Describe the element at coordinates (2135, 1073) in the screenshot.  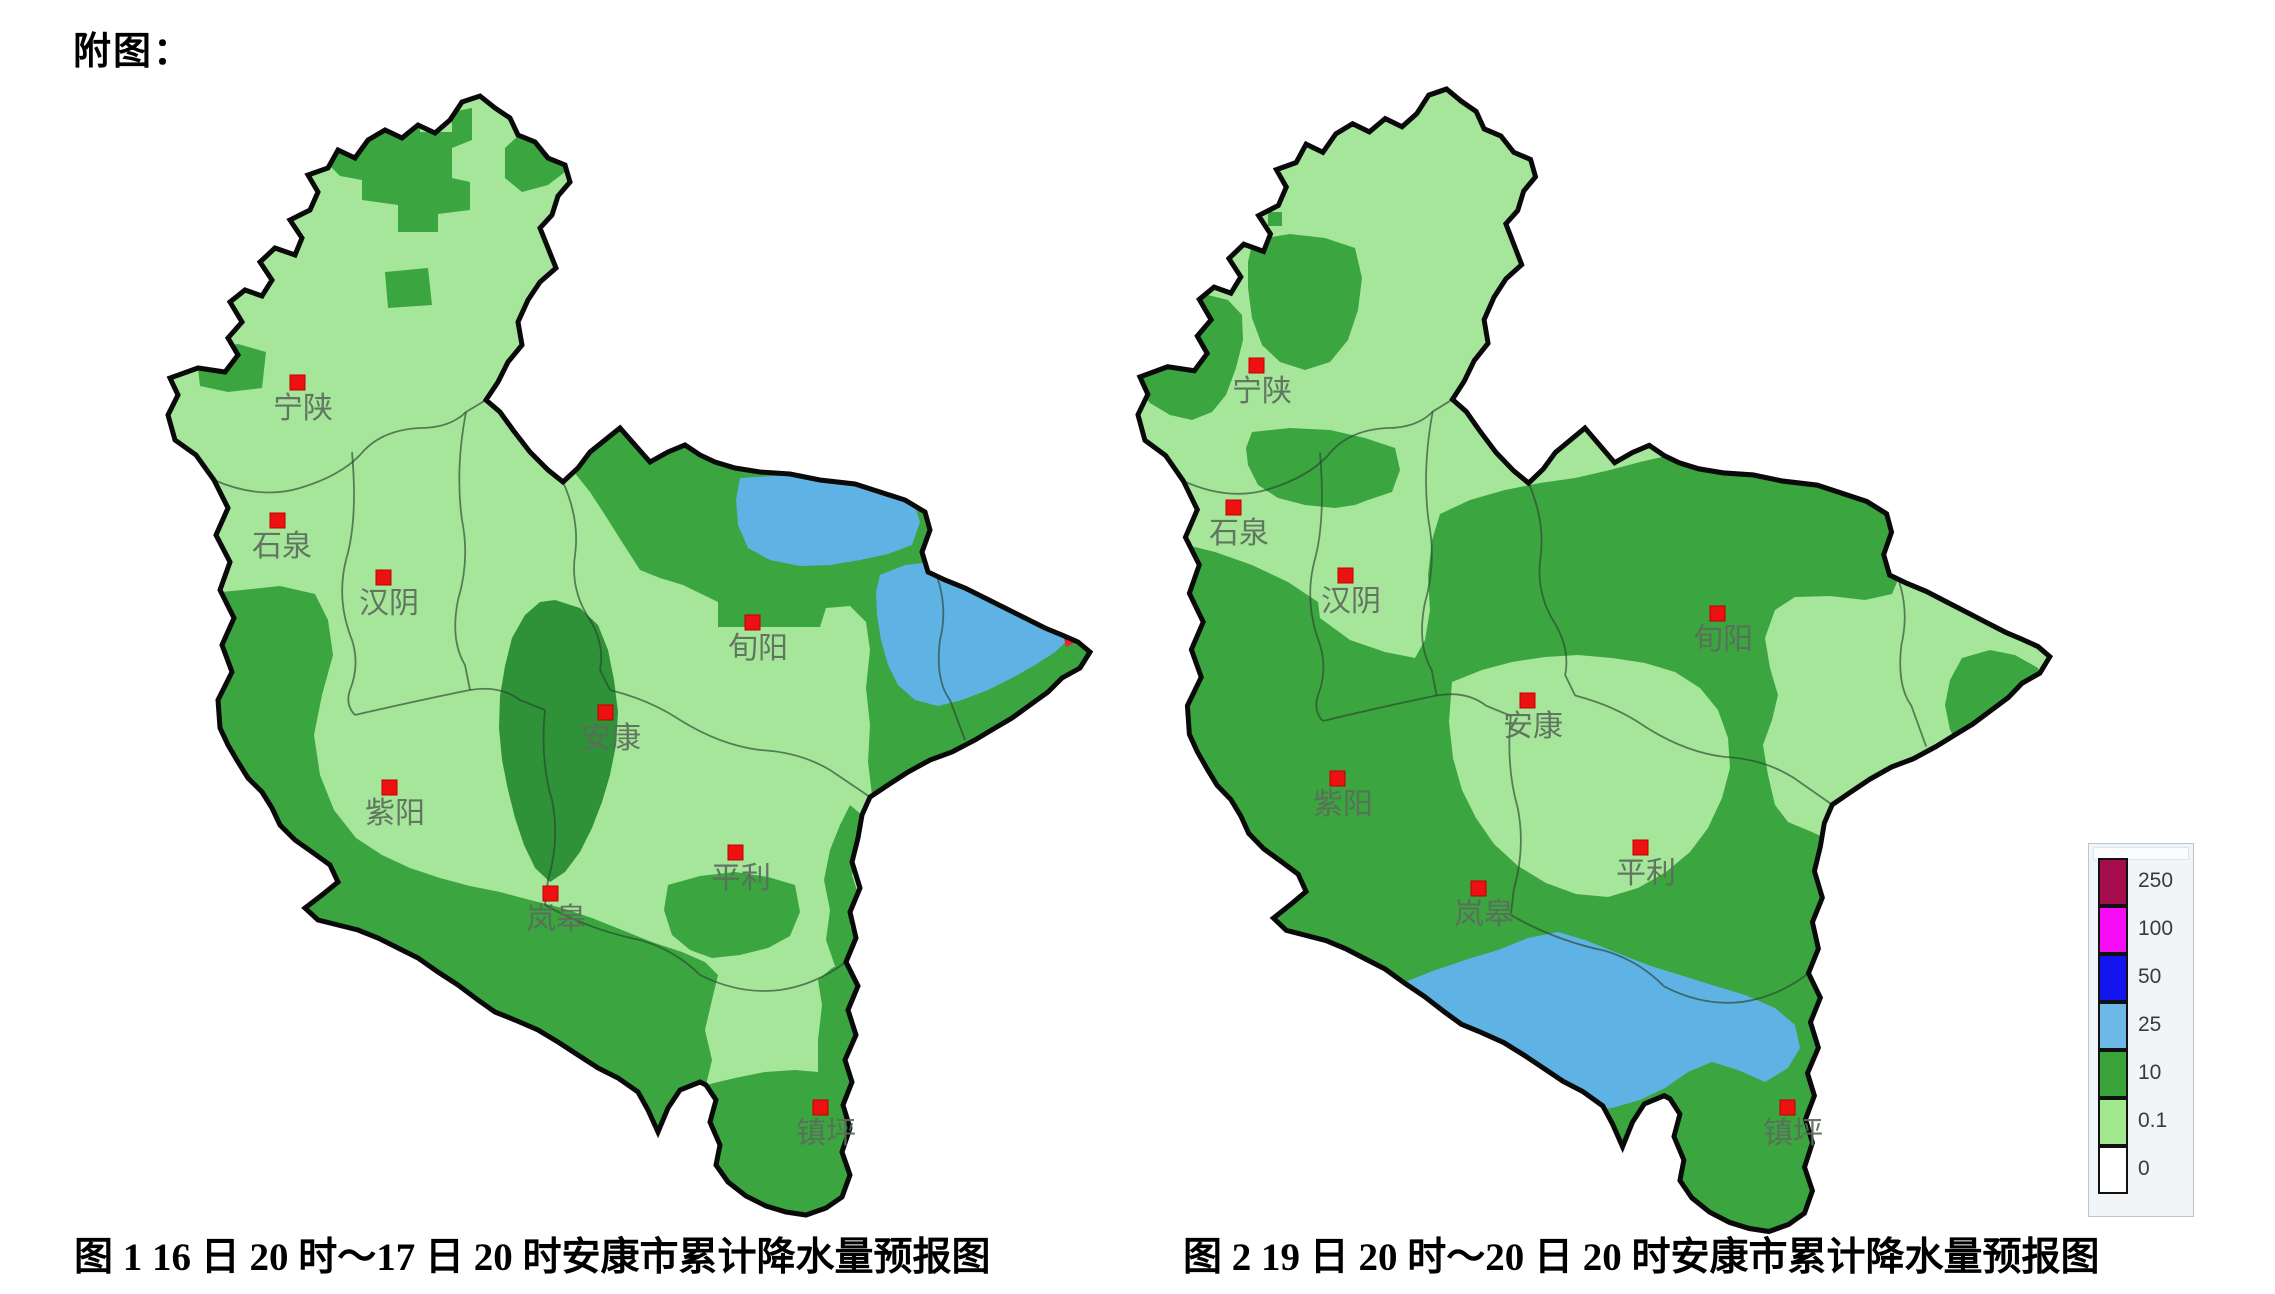
I see `legend-row: 10` at that location.